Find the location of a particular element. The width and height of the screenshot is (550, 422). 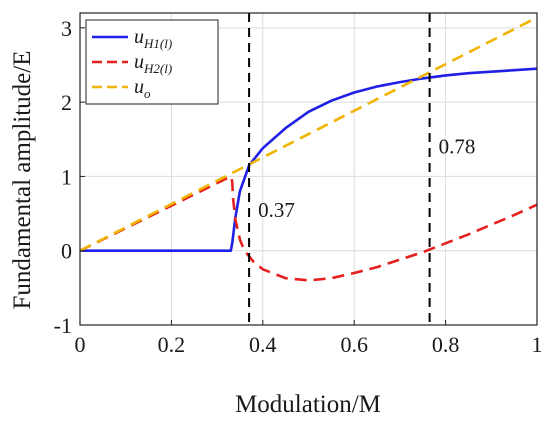

y-tick-label: 2 is located at coordinates (66, 102).